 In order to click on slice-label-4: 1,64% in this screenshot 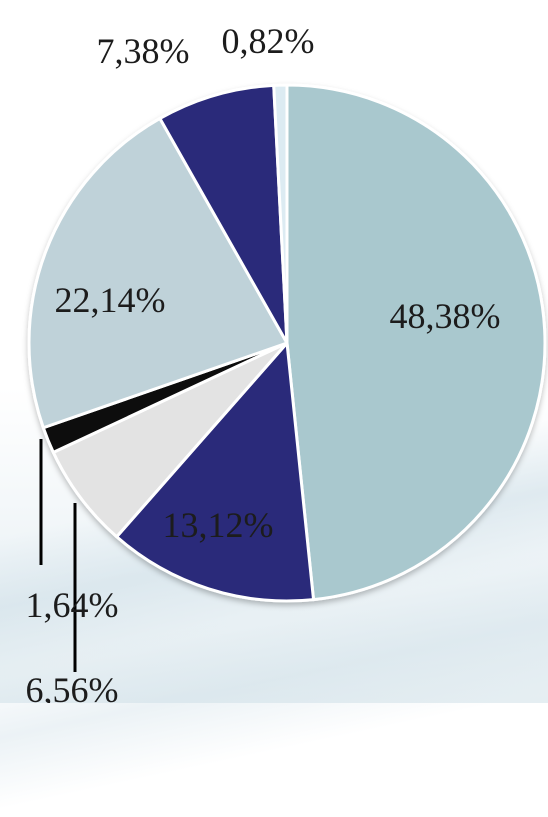, I will do `click(72, 605)`.